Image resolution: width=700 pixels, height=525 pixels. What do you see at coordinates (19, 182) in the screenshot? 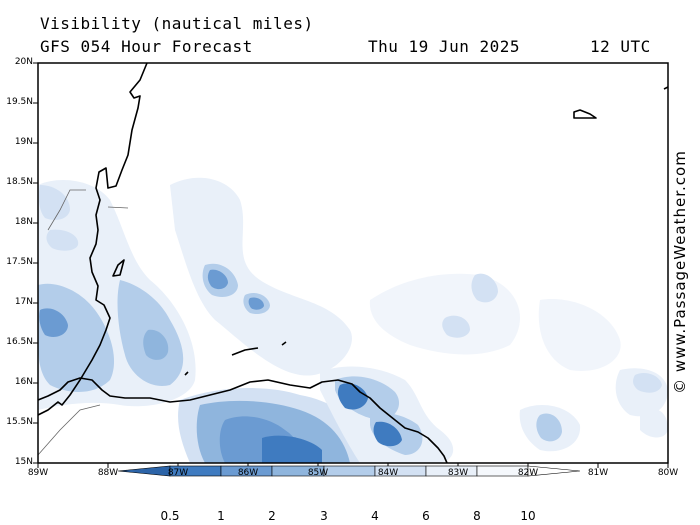
I see `lat-label: 18.5N` at bounding box center [19, 182].